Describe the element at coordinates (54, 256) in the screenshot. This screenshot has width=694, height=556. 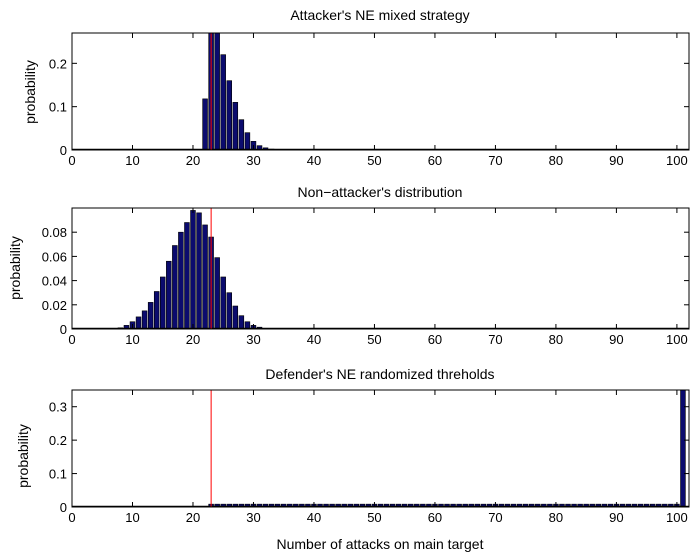
I see `y-tick-label: 0.06` at that location.